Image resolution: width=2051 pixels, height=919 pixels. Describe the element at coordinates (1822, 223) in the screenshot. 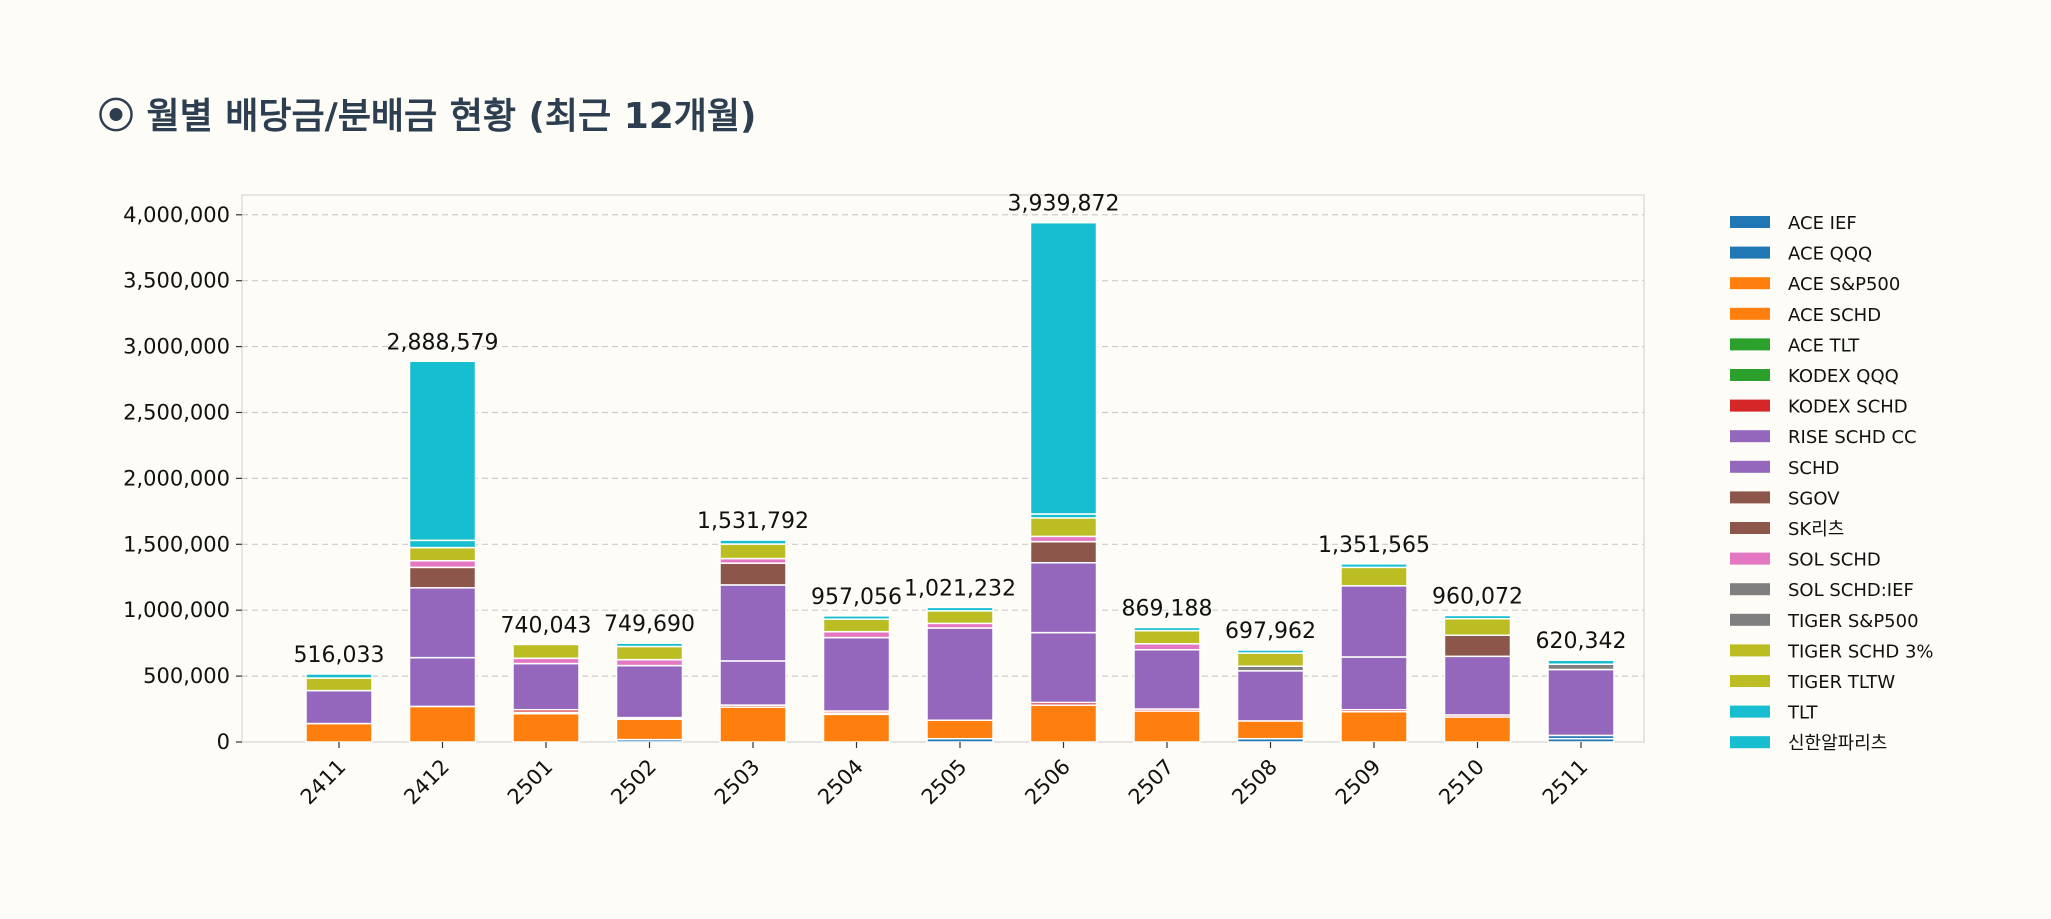

I see `legend-label: ACE IEF` at that location.